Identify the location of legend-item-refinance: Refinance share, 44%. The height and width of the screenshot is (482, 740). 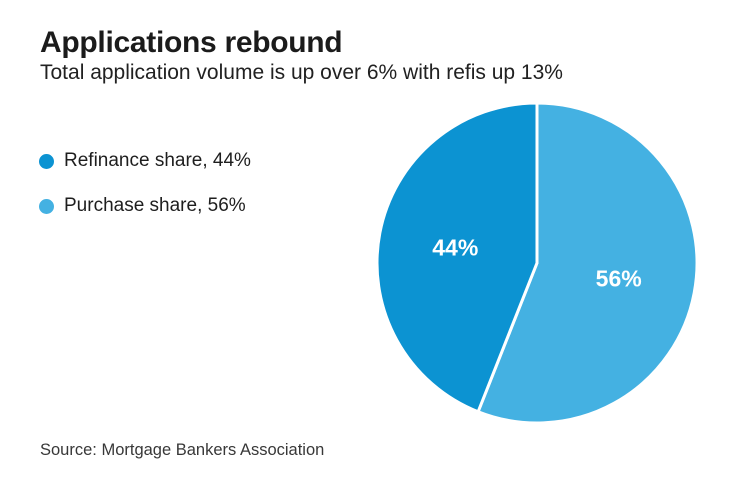
(145, 160).